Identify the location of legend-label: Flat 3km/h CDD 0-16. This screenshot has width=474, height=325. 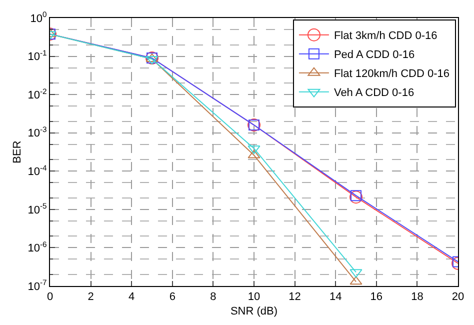
(386, 36).